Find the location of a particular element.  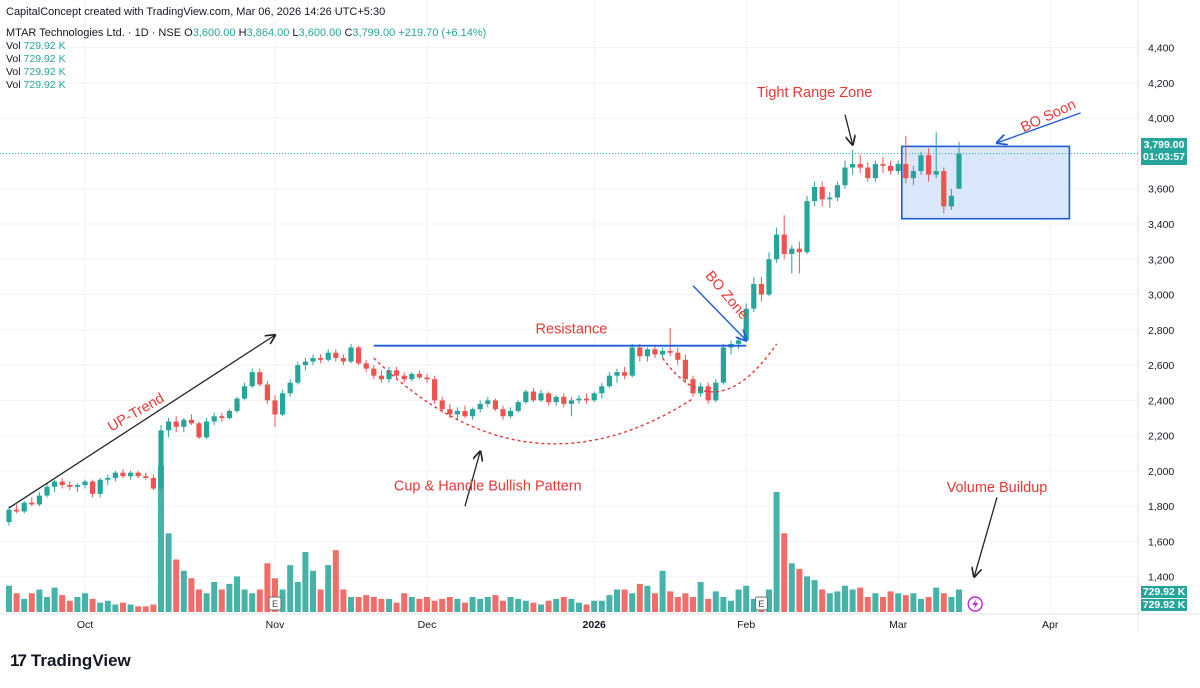

cup-handle-label: Cup & Handle Bullish Pattern is located at coordinates (488, 486).